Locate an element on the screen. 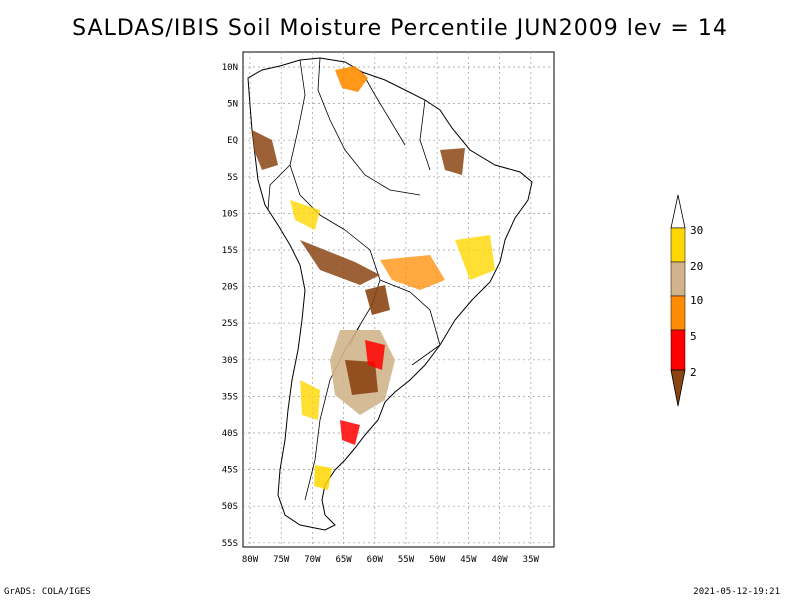 The image size is (800, 600). patch-center is located at coordinates (412, 272).